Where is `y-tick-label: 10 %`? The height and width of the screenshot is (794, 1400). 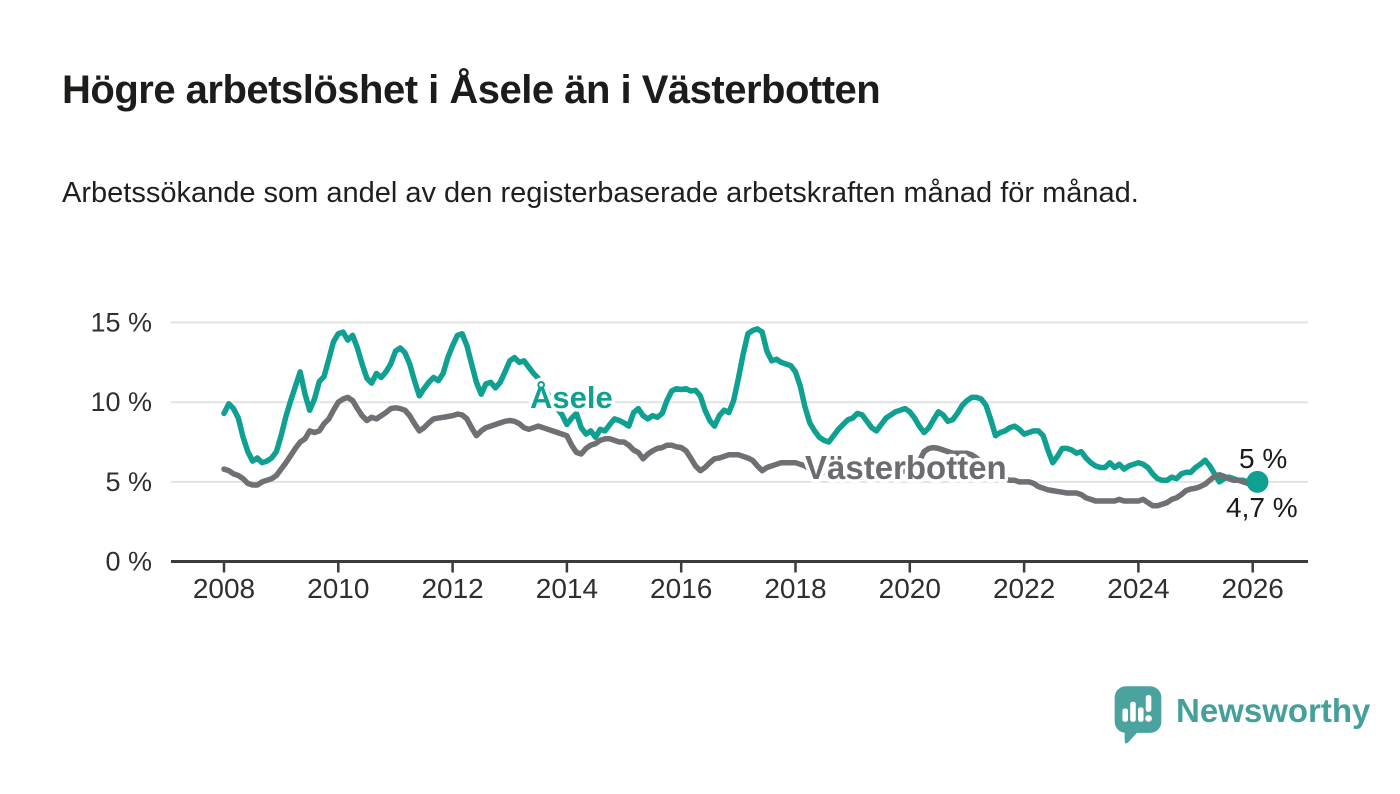 y-tick-label: 10 % is located at coordinates (121, 402).